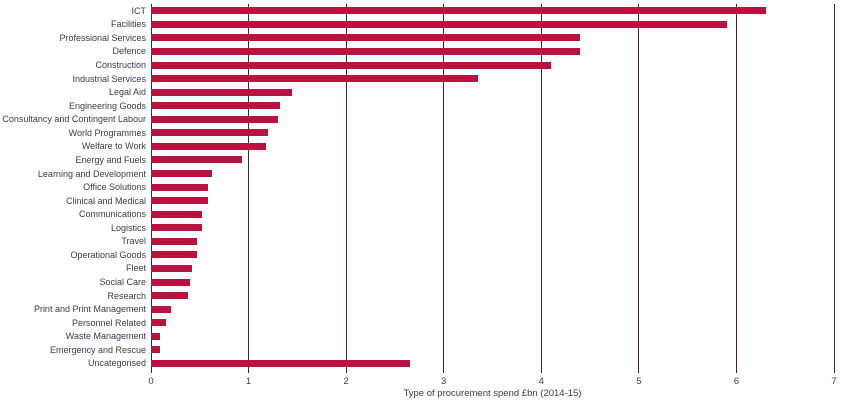  What do you see at coordinates (417, 79) in the screenshot?
I see `bar-row: Industrial Services` at bounding box center [417, 79].